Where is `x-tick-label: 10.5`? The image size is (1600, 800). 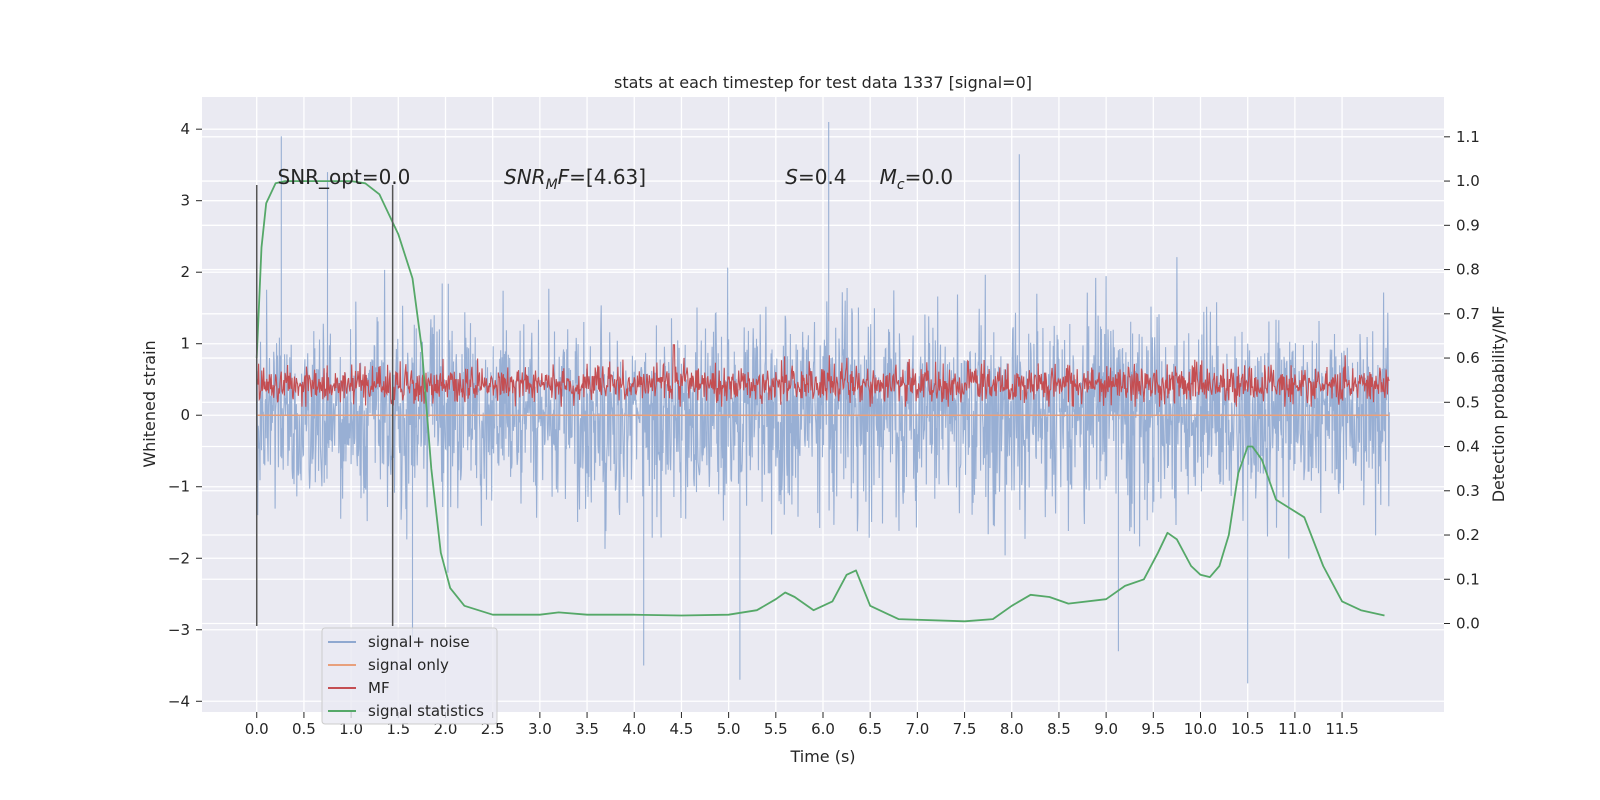 x-tick-label: 10.5 is located at coordinates (1247, 729).